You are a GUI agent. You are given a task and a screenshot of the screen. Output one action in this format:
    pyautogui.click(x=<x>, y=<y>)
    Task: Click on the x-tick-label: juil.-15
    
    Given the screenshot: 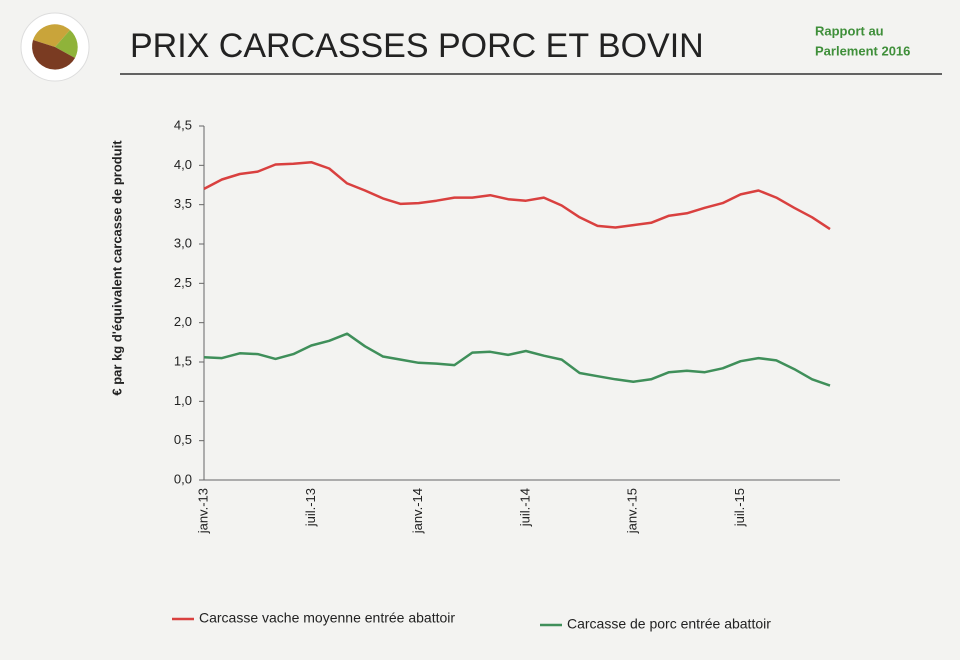 What is the action you would take?
    pyautogui.click(x=739, y=507)
    